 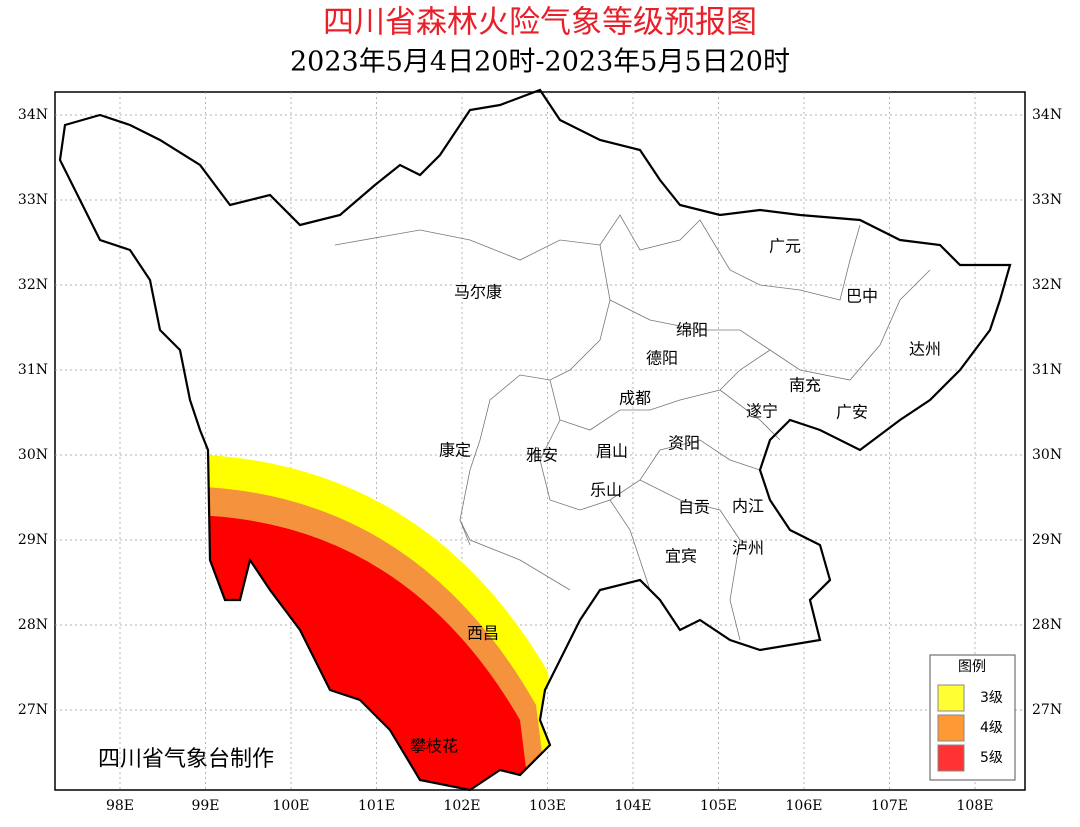 I want to click on city-label: 雅安, so click(x=542, y=455).